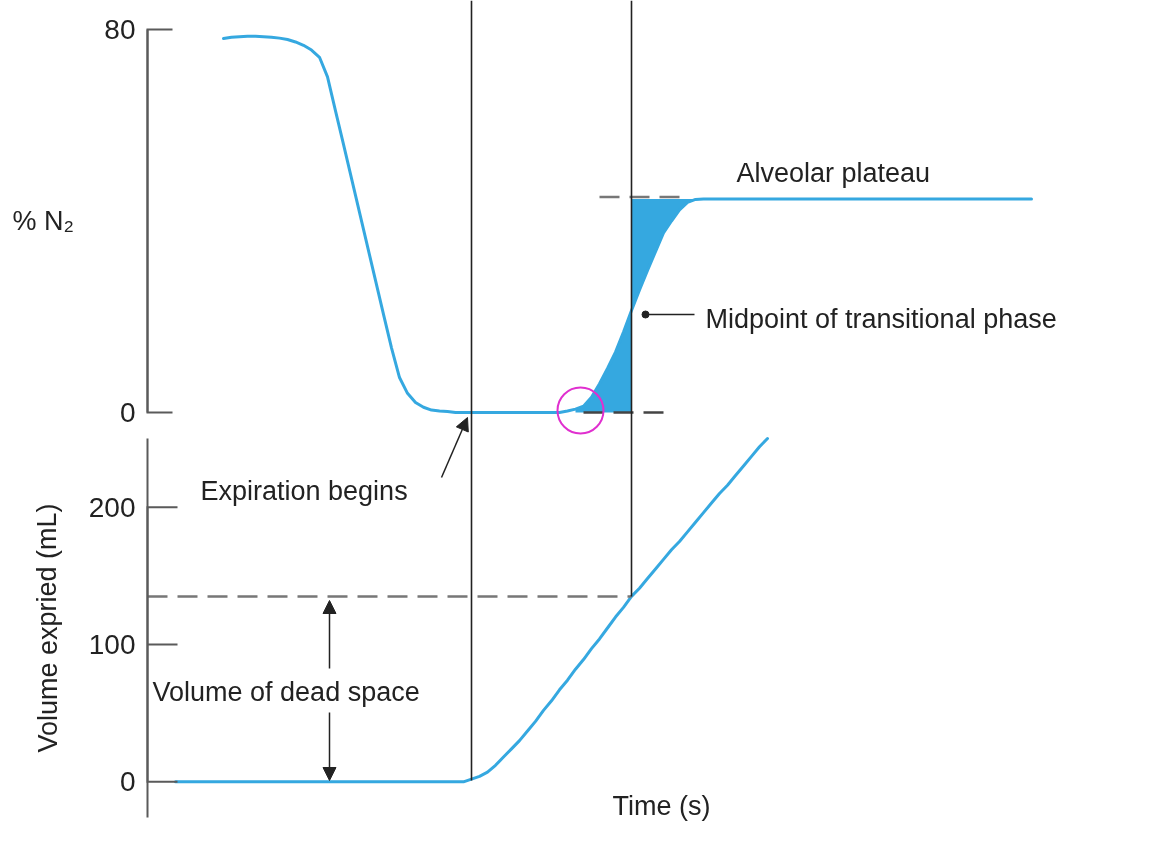 The height and width of the screenshot is (860, 1164). What do you see at coordinates (881, 318) in the screenshot?
I see `annotation: Midpoint of transitional phase` at bounding box center [881, 318].